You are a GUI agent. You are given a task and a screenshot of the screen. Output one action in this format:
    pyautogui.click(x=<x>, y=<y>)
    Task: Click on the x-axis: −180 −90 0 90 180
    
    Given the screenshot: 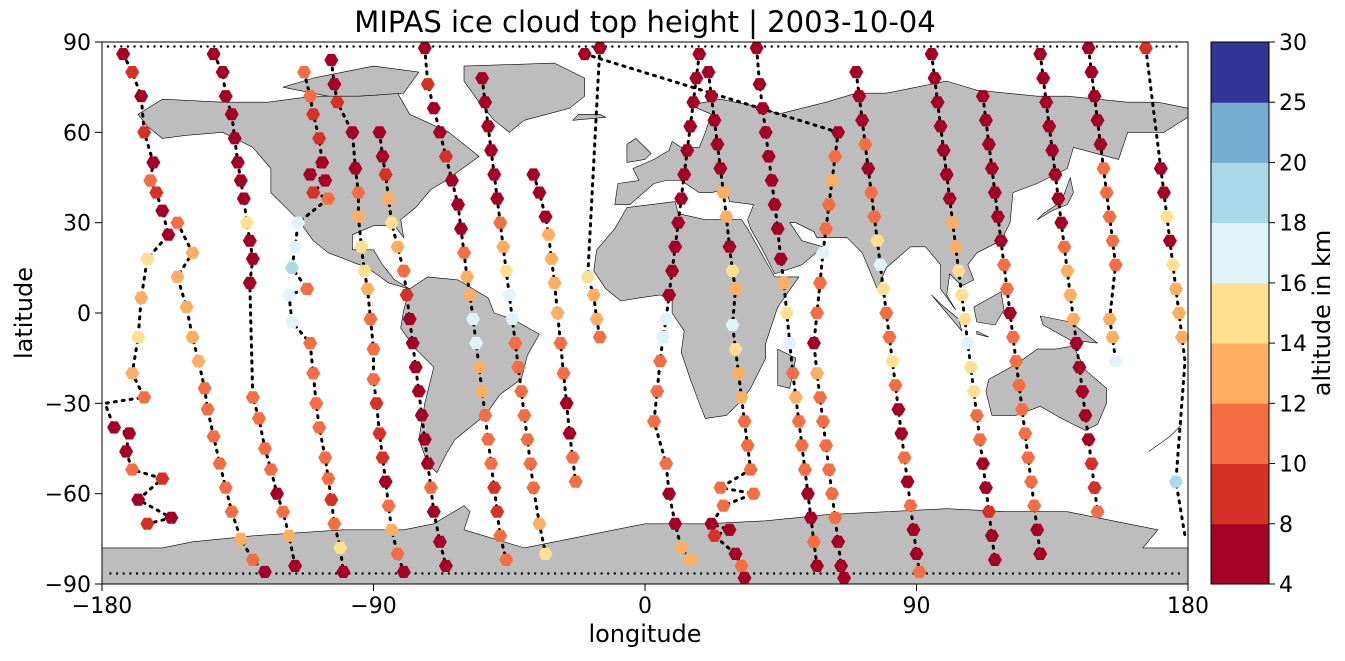 What is the action you would take?
    pyautogui.click(x=640, y=601)
    